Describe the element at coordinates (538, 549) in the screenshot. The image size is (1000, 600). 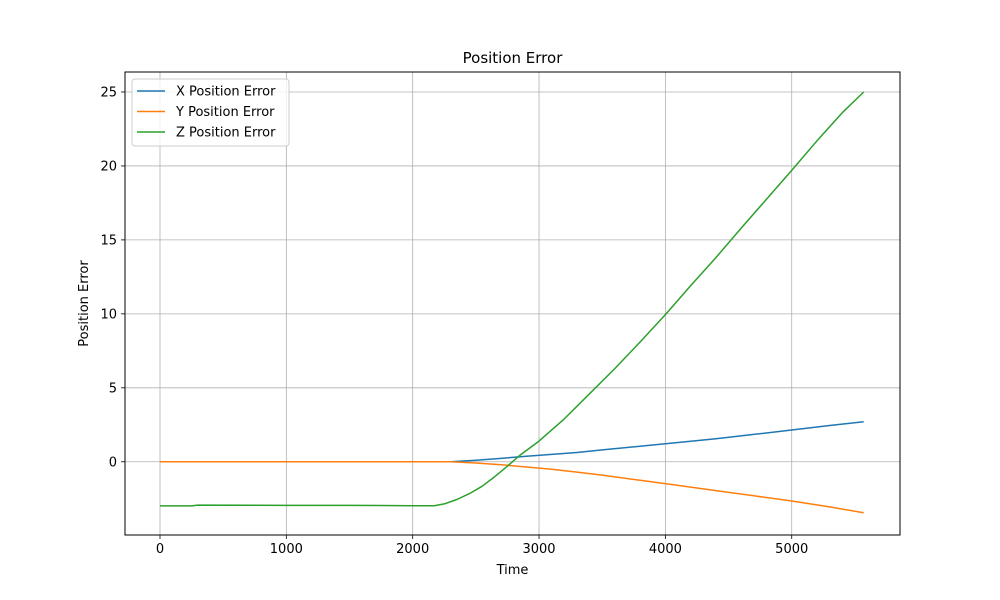
I see `x-tick-label: 3000` at that location.